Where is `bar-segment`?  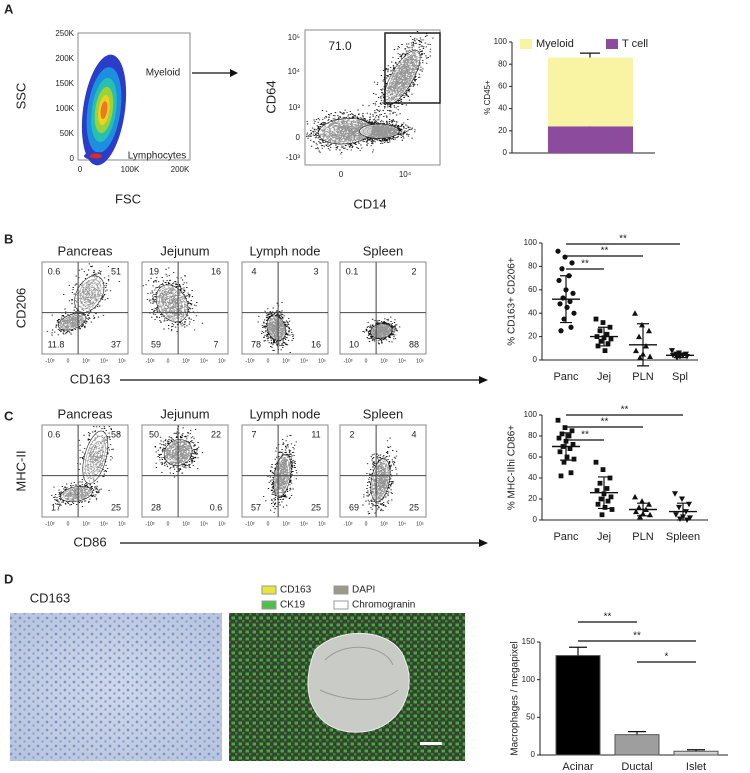 bar-segment is located at coordinates (590, 92).